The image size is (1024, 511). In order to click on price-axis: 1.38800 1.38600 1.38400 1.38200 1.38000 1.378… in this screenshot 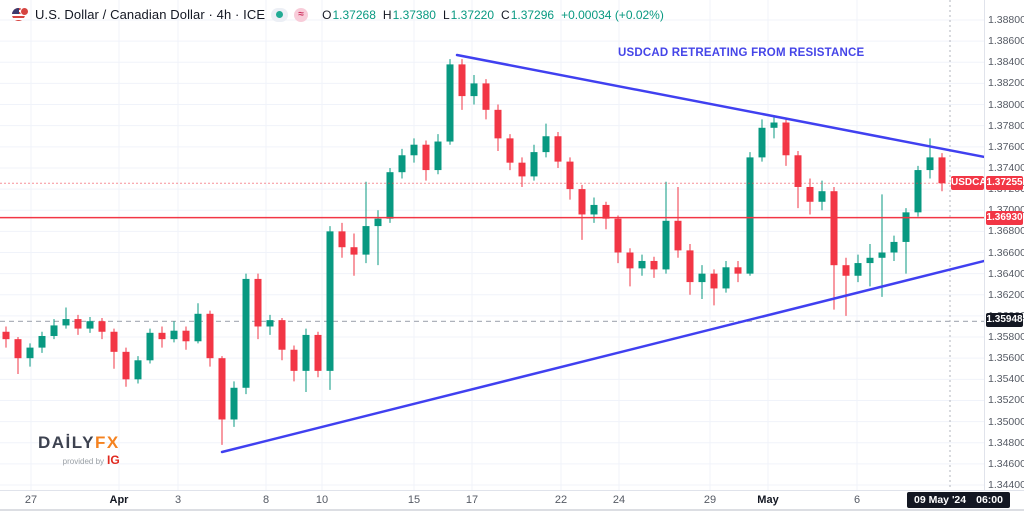, I will do `click(1004, 245)`.